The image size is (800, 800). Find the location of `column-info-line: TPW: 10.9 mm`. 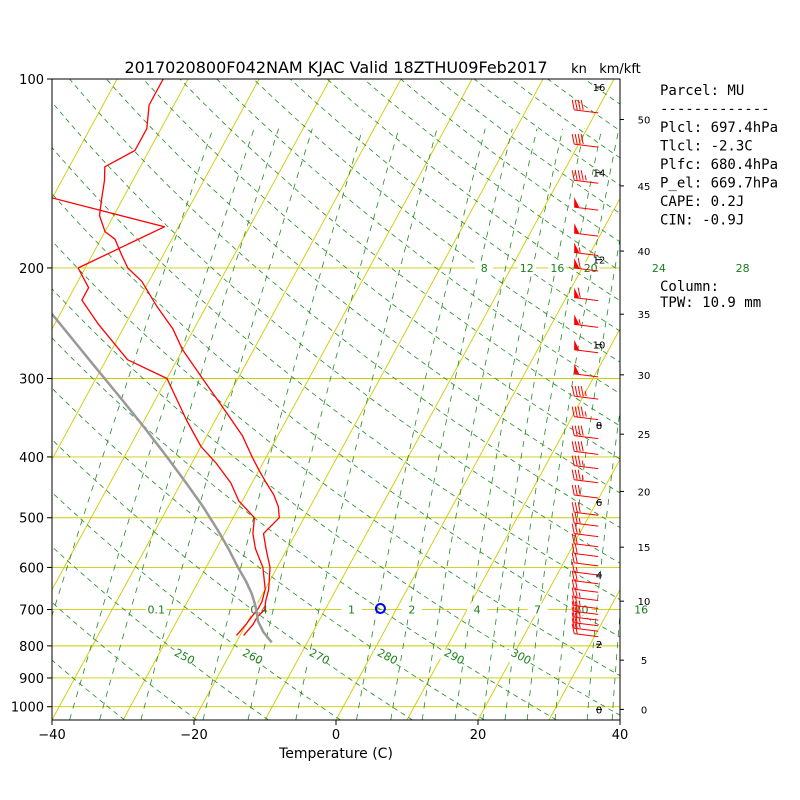

column-info-line: TPW: 10.9 mm is located at coordinates (710, 303).